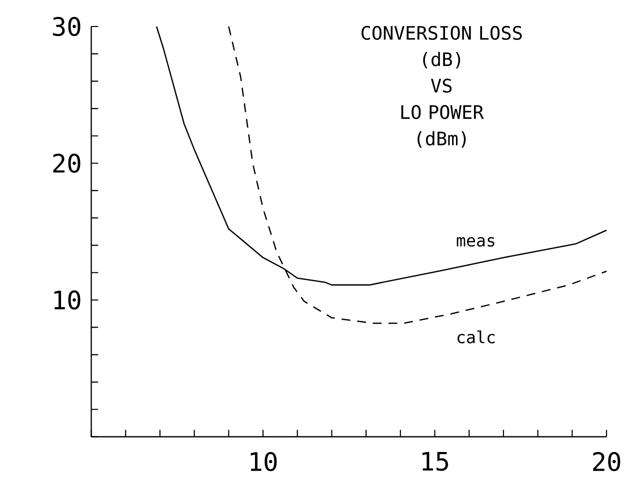 This screenshot has width=634, height=494. I want to click on series-label: calc, so click(476, 337).